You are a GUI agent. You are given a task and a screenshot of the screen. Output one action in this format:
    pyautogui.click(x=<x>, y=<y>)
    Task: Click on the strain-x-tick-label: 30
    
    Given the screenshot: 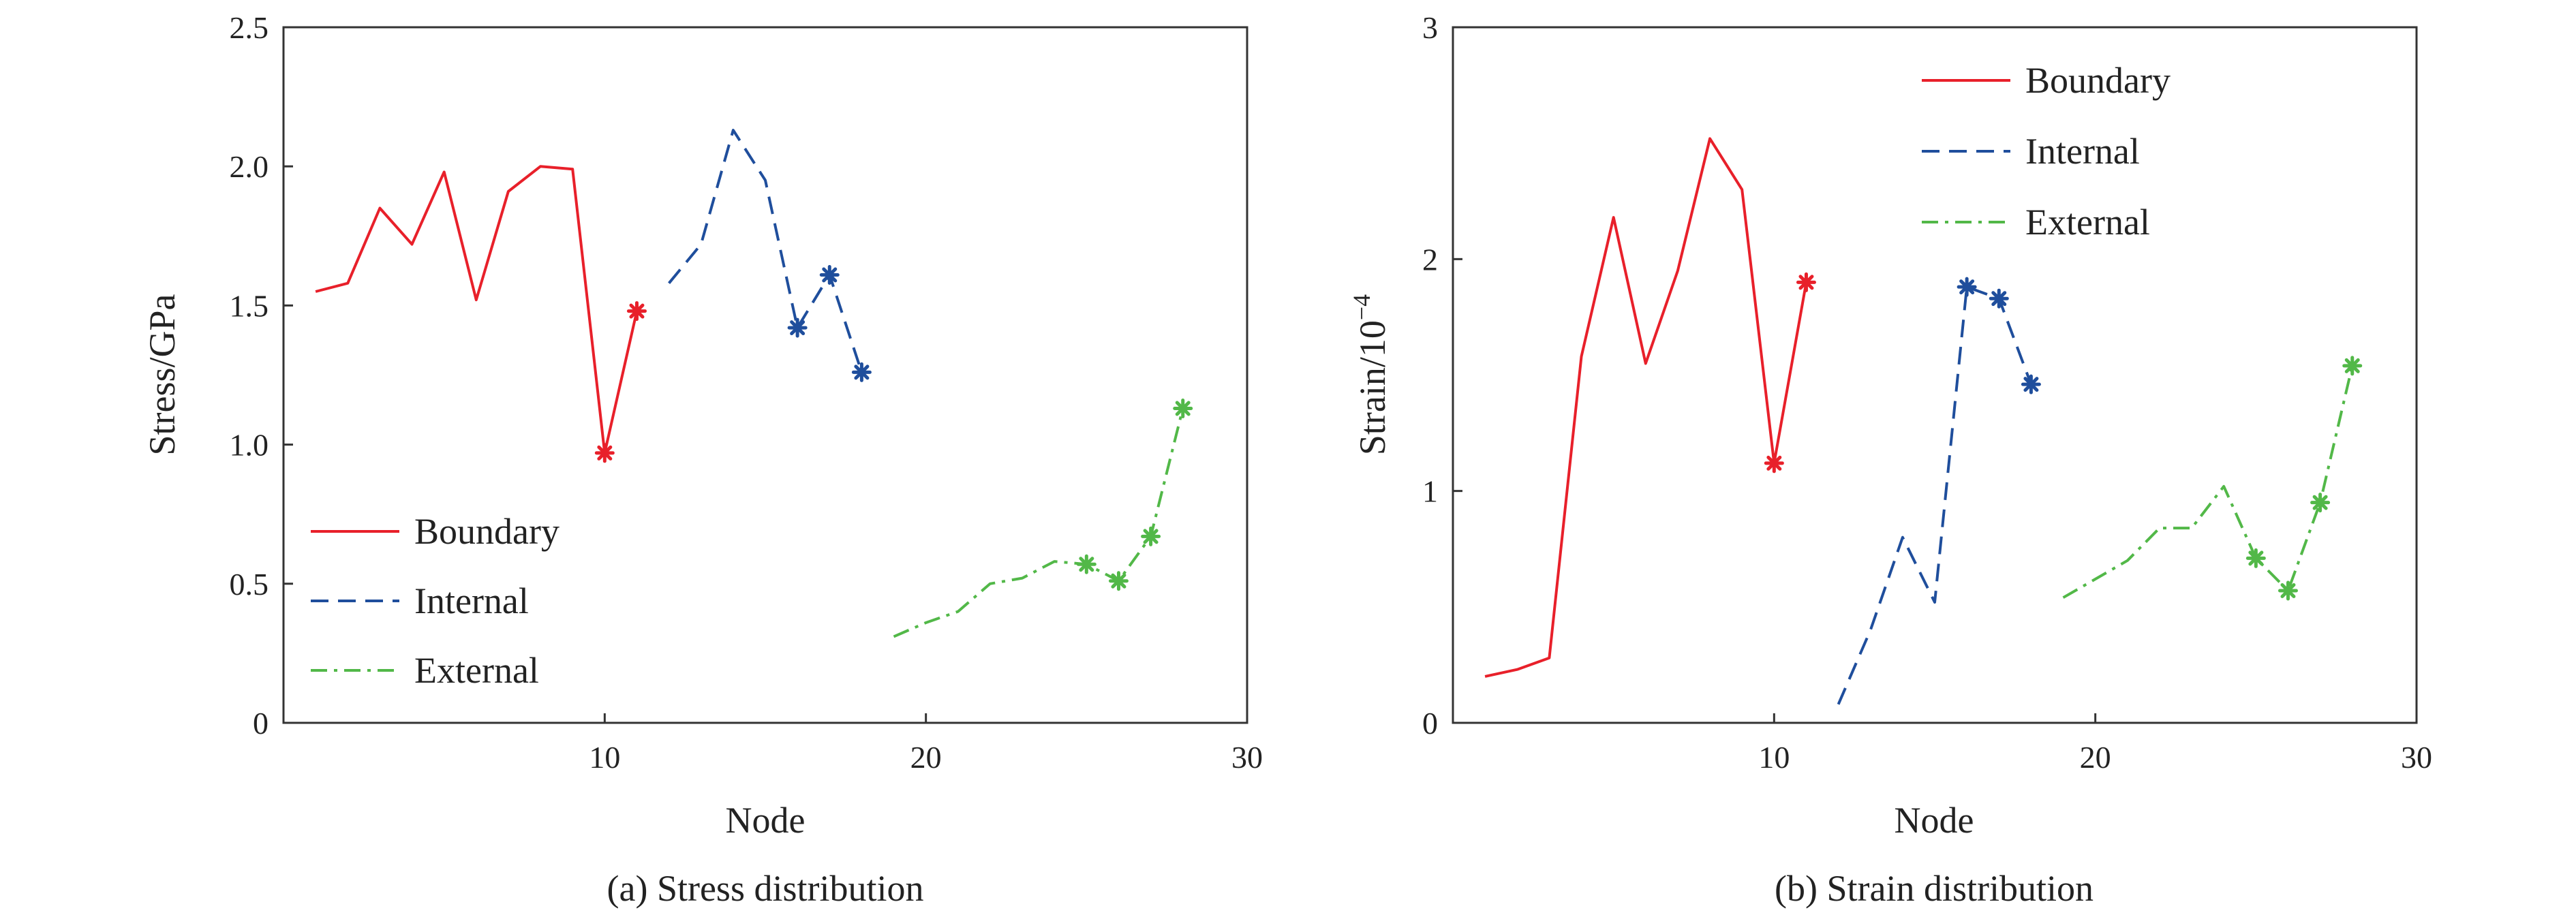 What is the action you would take?
    pyautogui.click(x=2416, y=757)
    